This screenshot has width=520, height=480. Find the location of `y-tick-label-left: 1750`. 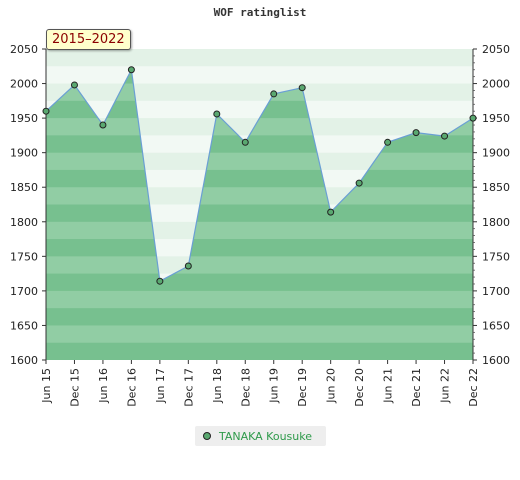

y-tick-label-left: 1750 is located at coordinates (24, 256).